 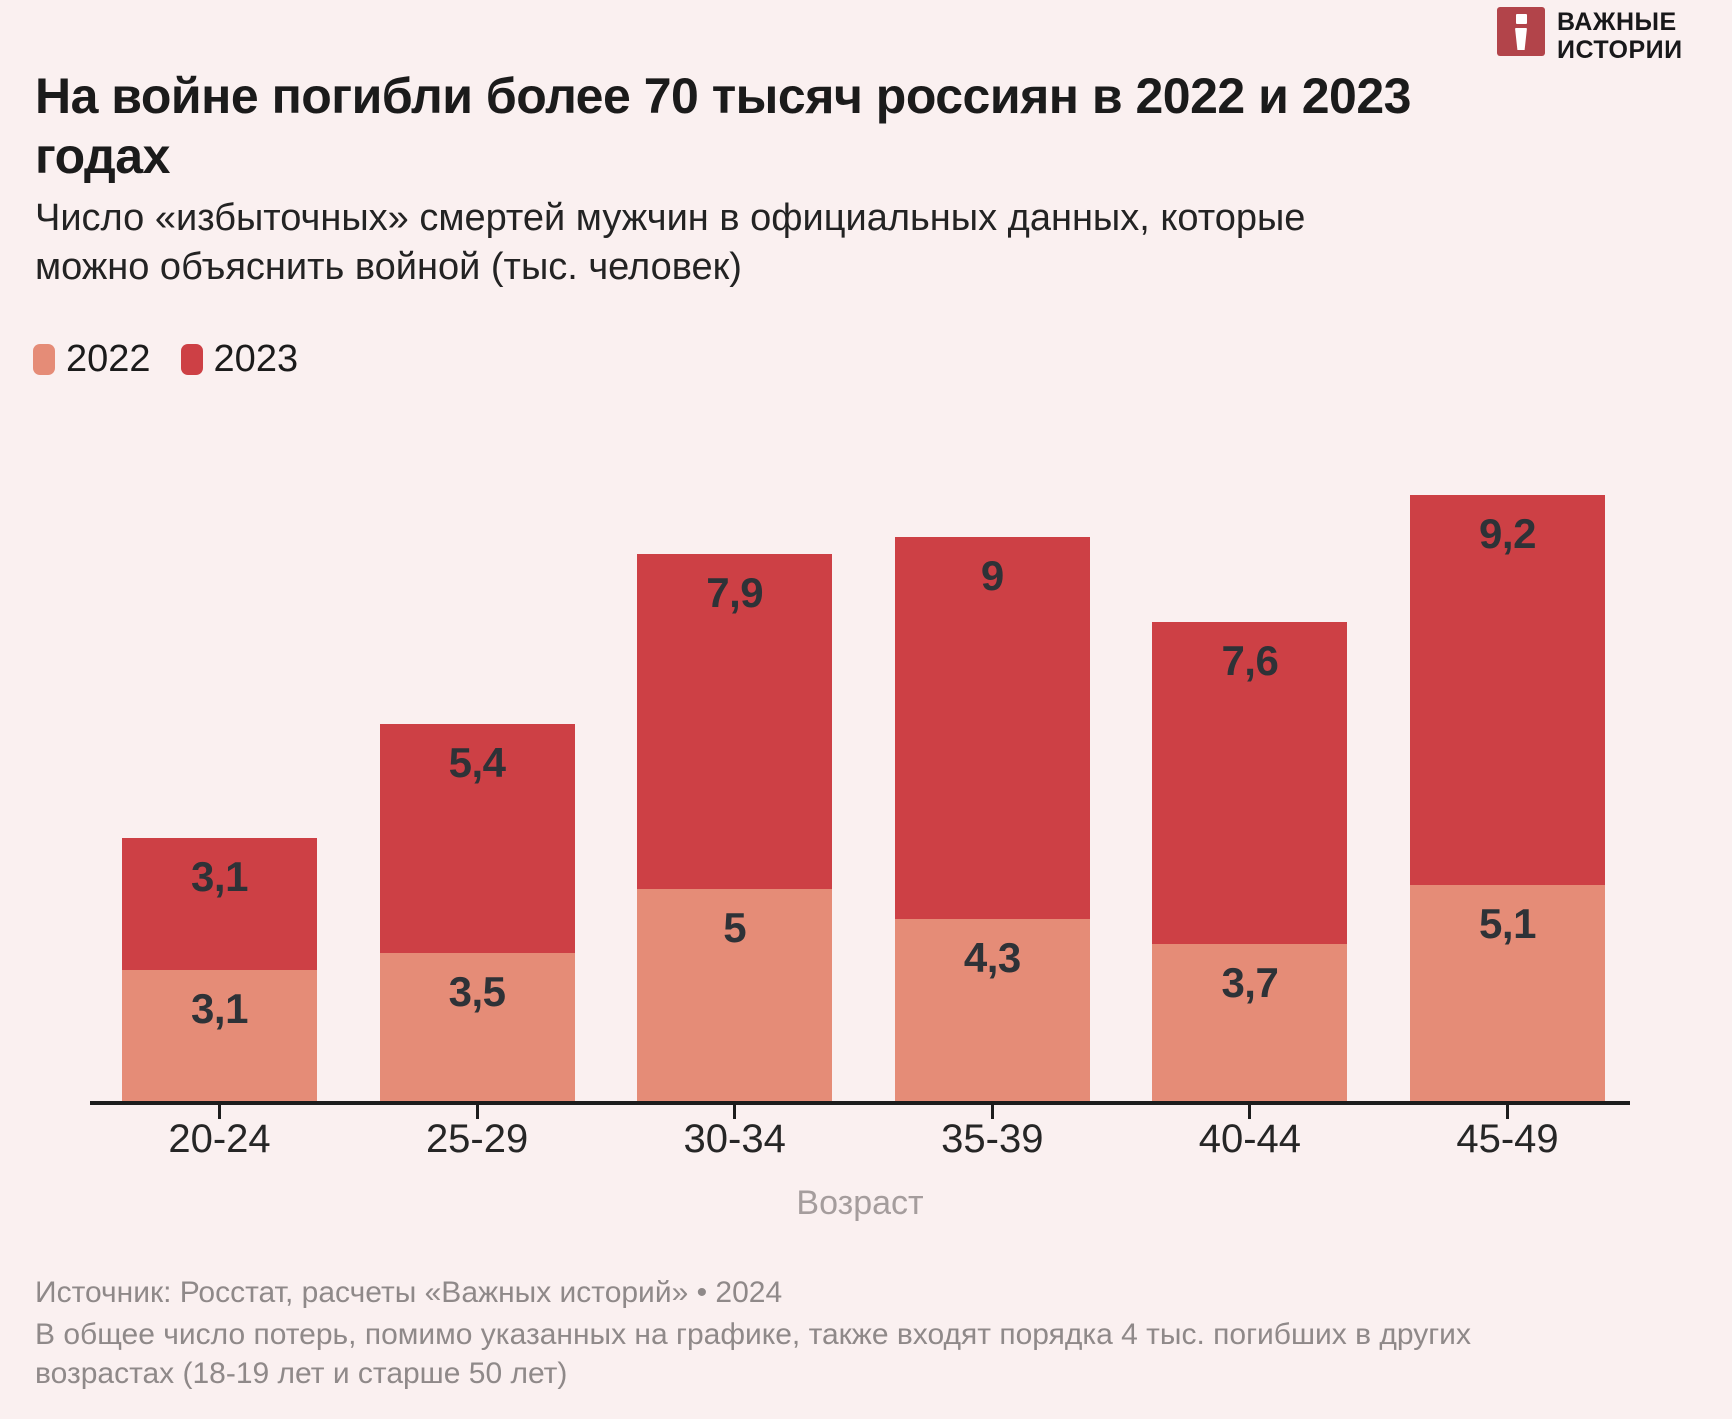 What do you see at coordinates (992, 957) in the screenshot?
I see `value-label-2022-35-39: 4,3` at bounding box center [992, 957].